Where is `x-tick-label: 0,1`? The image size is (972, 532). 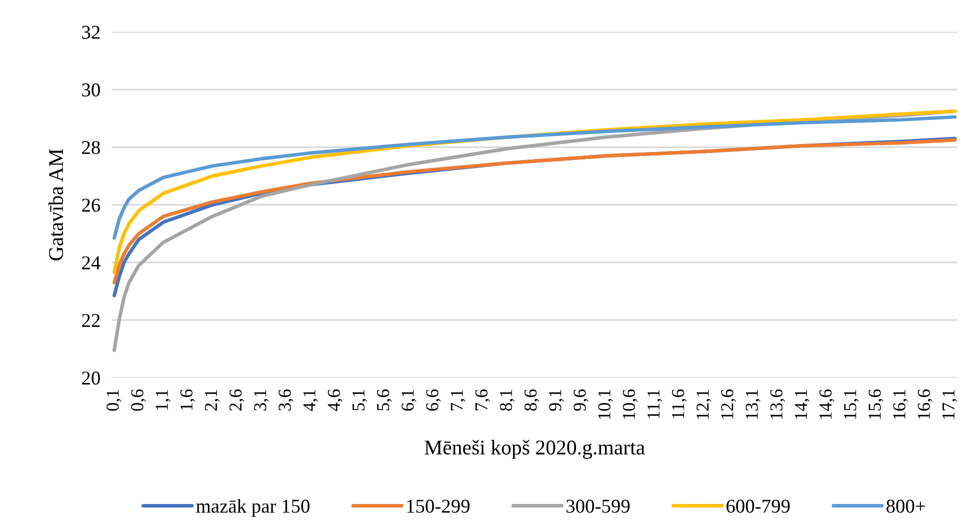
x-tick-label: 0,1 is located at coordinates (114, 400).